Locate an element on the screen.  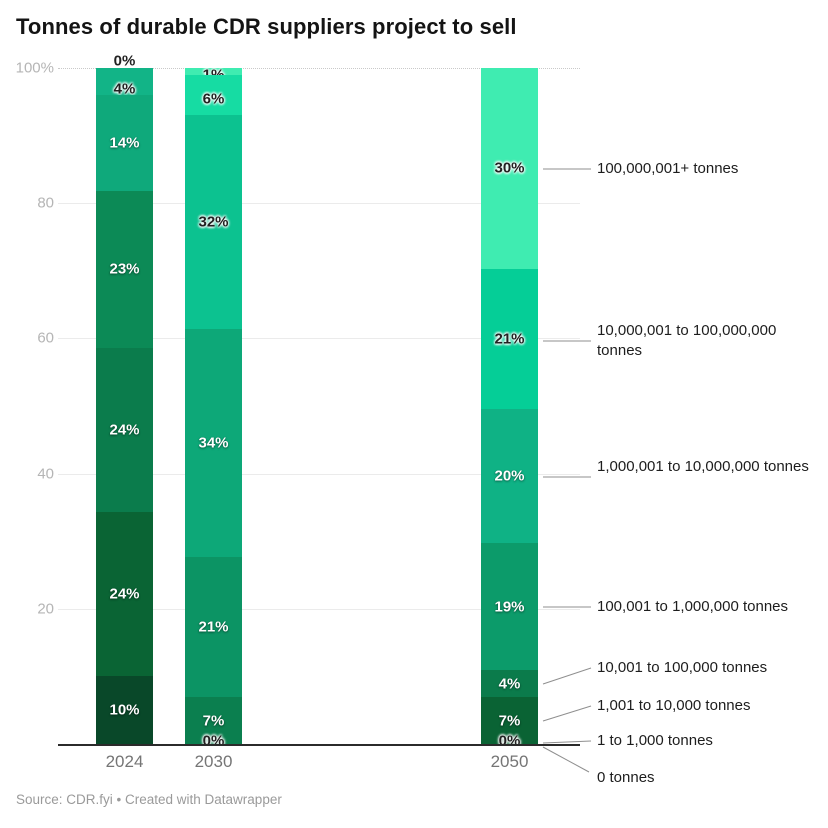
y-axis-tick-label: 40 is located at coordinates (45, 474).